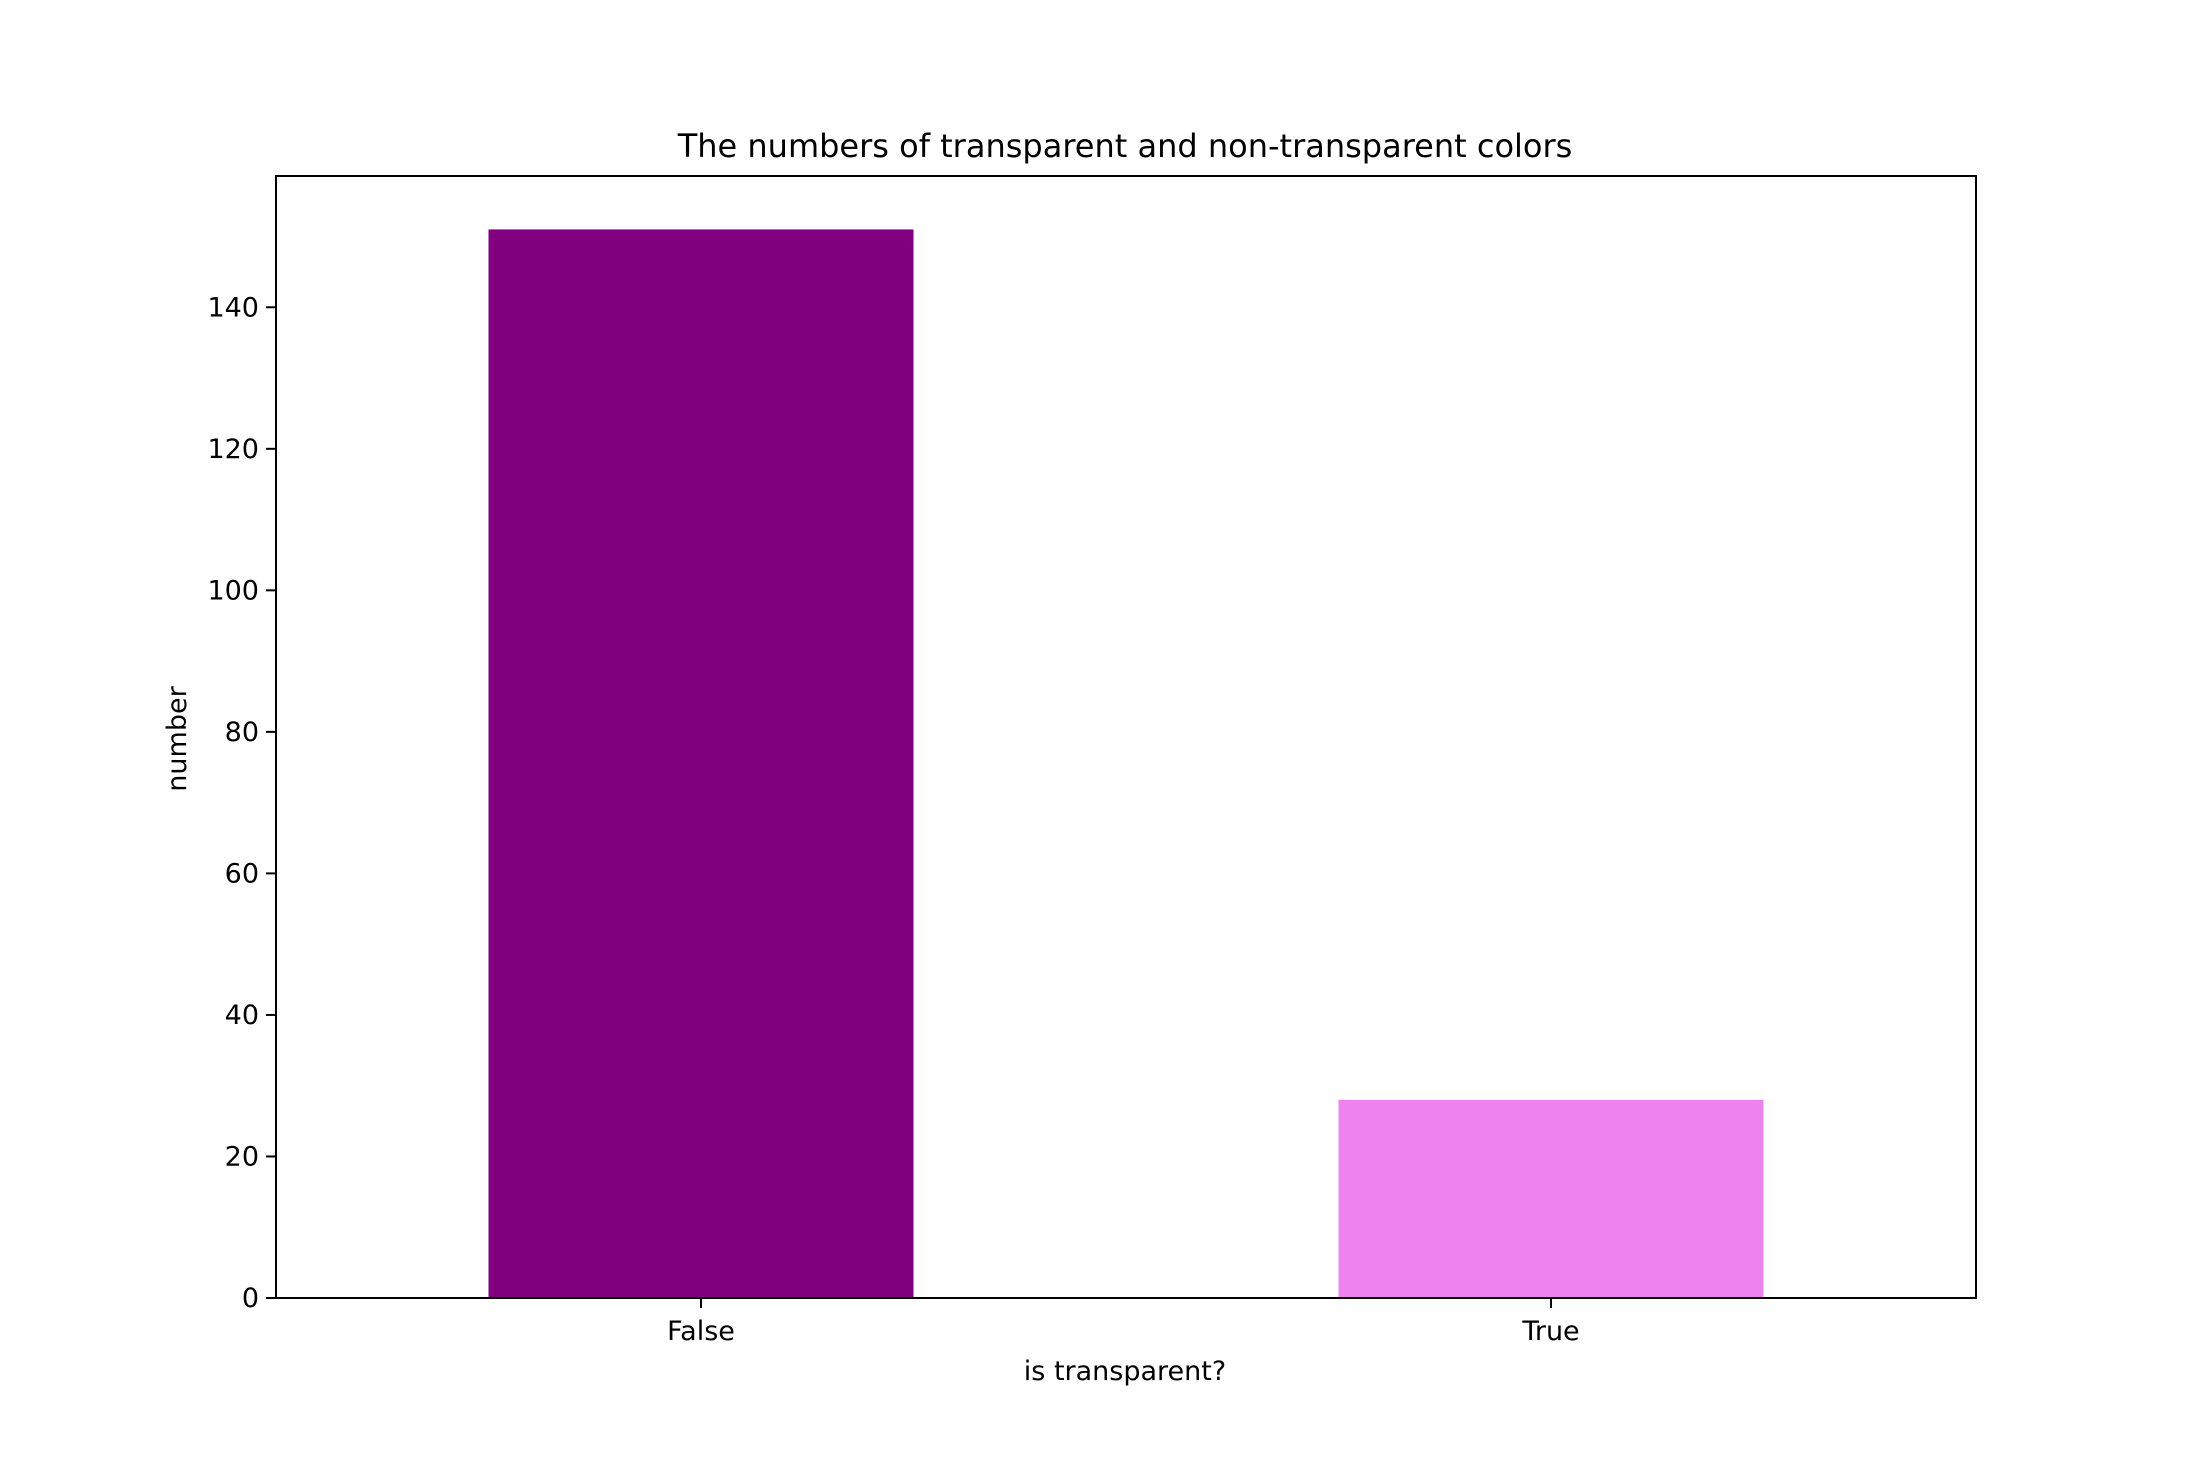 This screenshot has height=1460, width=2196. Describe the element at coordinates (242, 873) in the screenshot. I see `y-tick-label: 60` at that location.